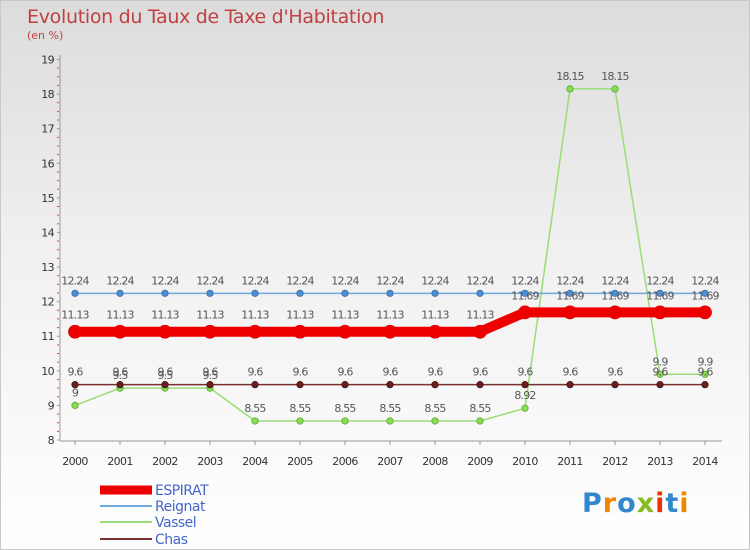 Image resolution: width=750 pixels, height=550 pixels. What do you see at coordinates (660, 361) in the screenshot?
I see `data-label-vassel: 9.9` at bounding box center [660, 361].